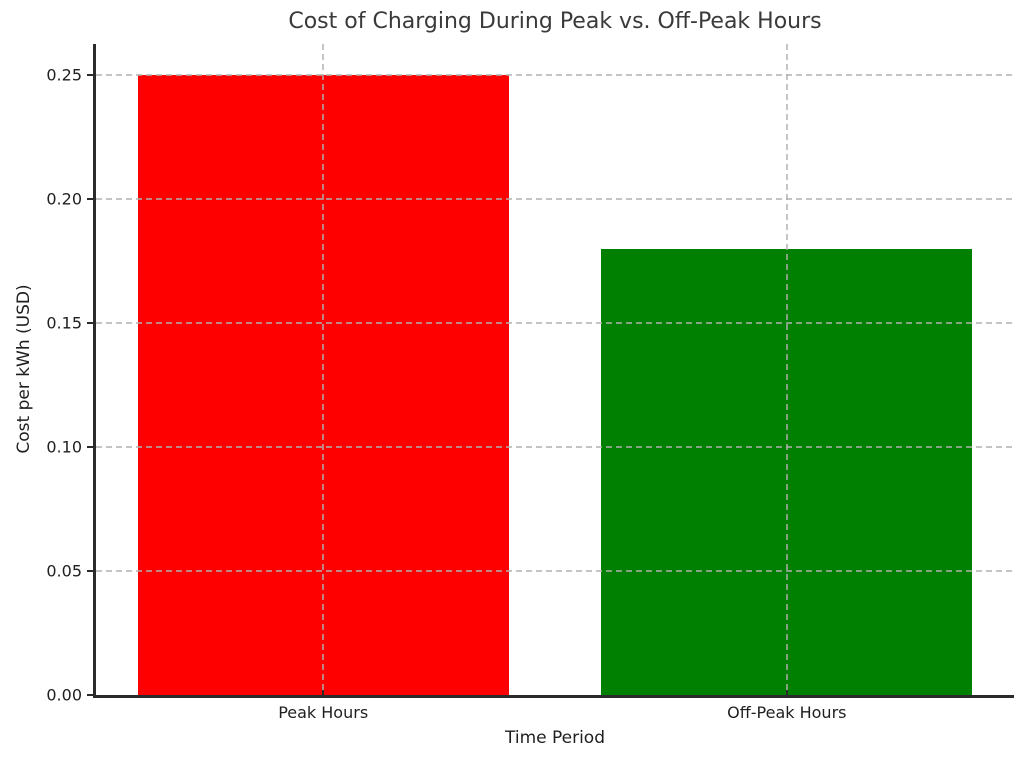  Describe the element at coordinates (24, 369) in the screenshot. I see `y-axis-title: Cost per kWh (USD)` at that location.